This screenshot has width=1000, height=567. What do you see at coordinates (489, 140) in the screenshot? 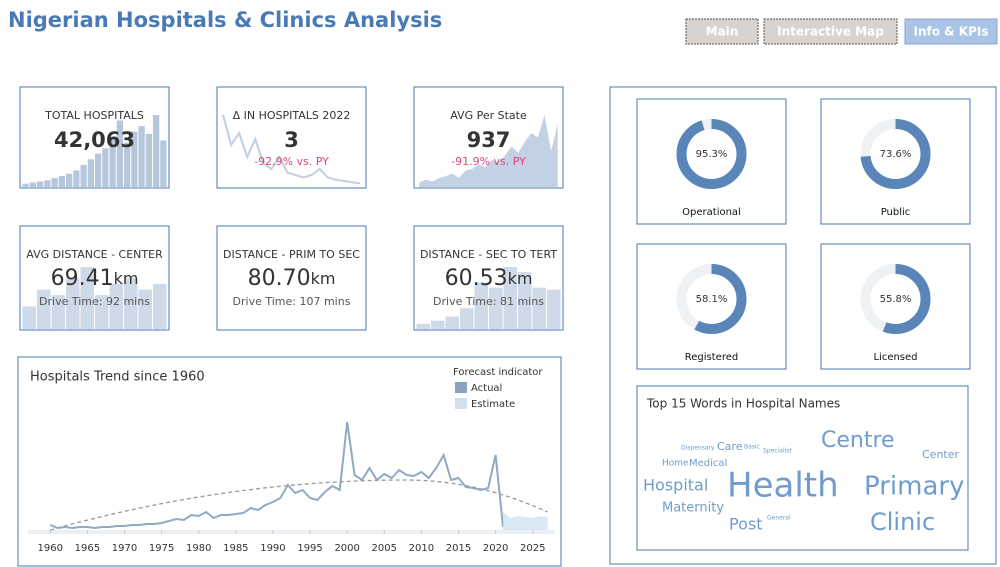
I see `kpi-value-number: 937` at bounding box center [489, 140].